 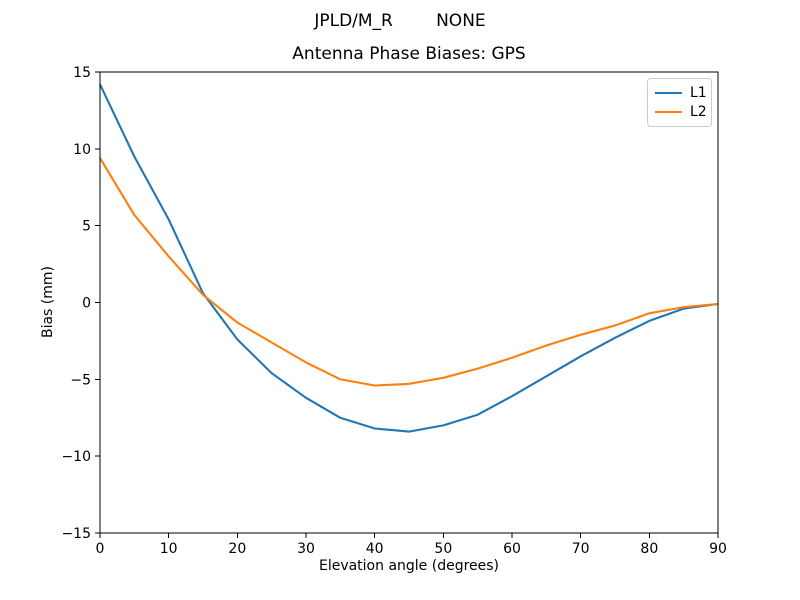 What do you see at coordinates (237, 549) in the screenshot?
I see `x-tick-label: 20` at bounding box center [237, 549].